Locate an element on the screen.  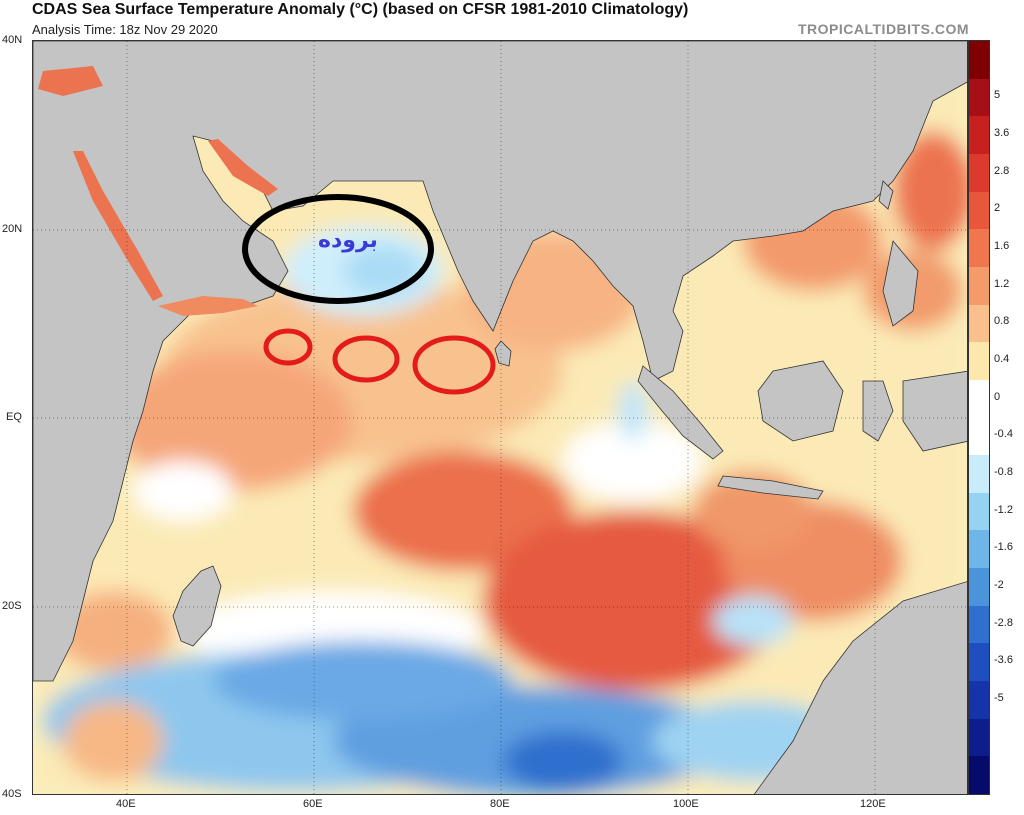
gulf-of-aden is located at coordinates (208, 306).